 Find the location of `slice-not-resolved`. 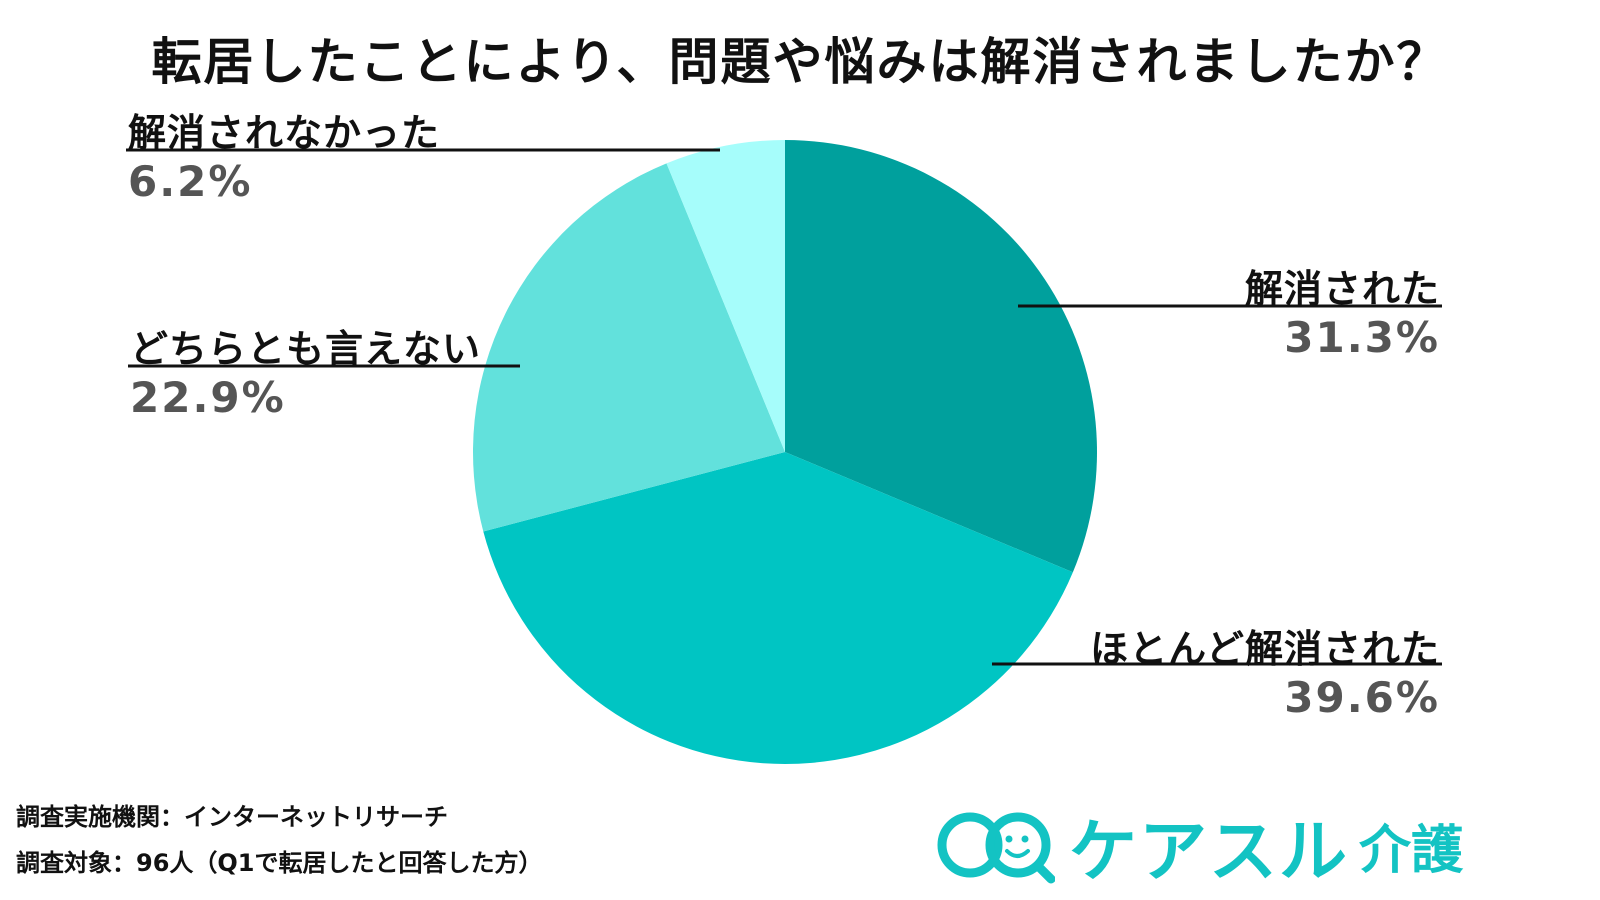

slice-not-resolved is located at coordinates (725, 296).